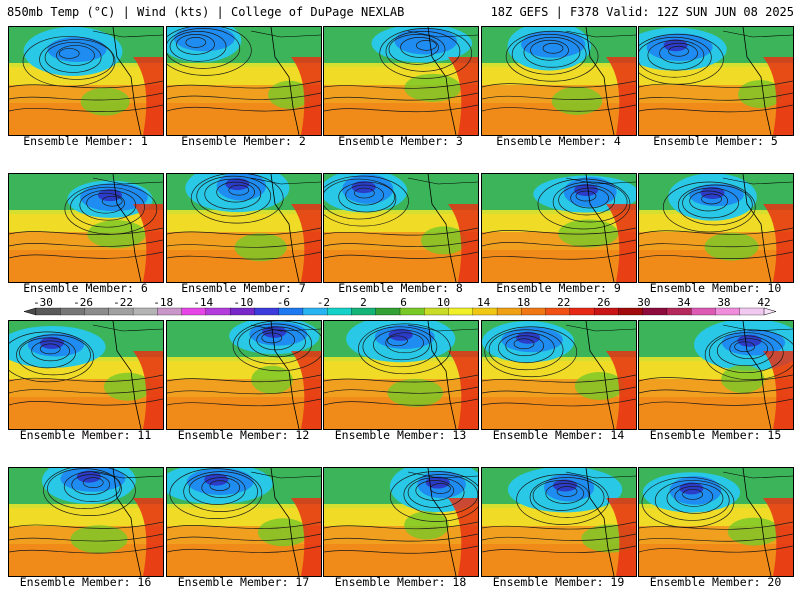 The image size is (800, 600). What do you see at coordinates (400, 141) in the screenshot?
I see `ensemble-member-label: Ensemble Member: 3` at bounding box center [400, 141].